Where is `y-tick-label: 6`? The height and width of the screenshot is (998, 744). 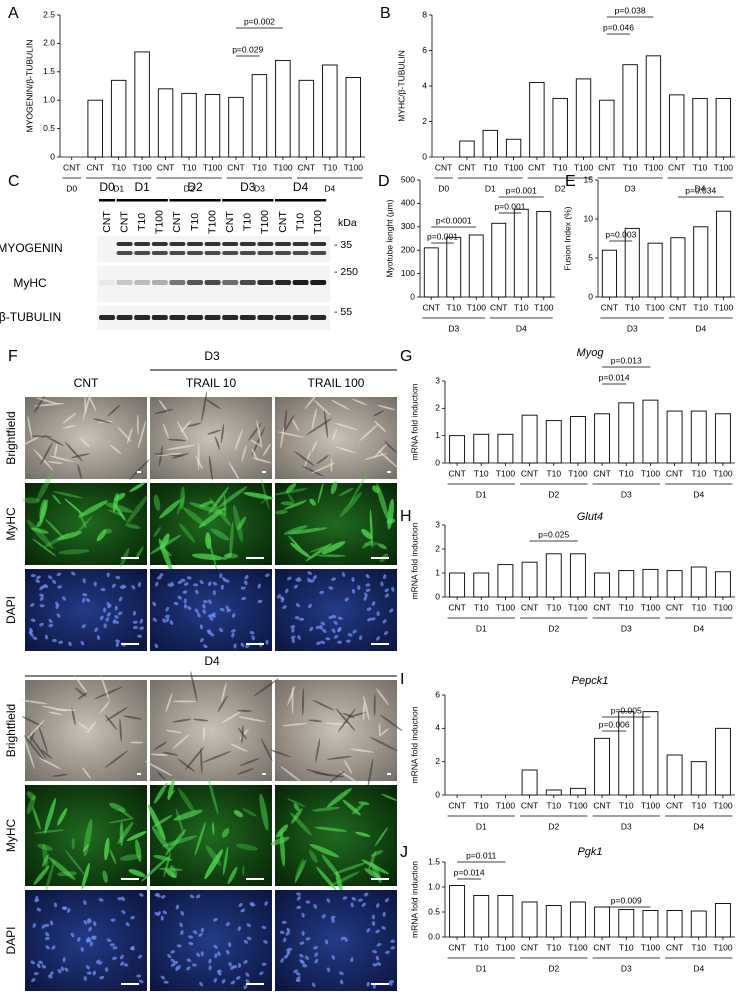 y-tick-label: 6 is located at coordinates (424, 50).